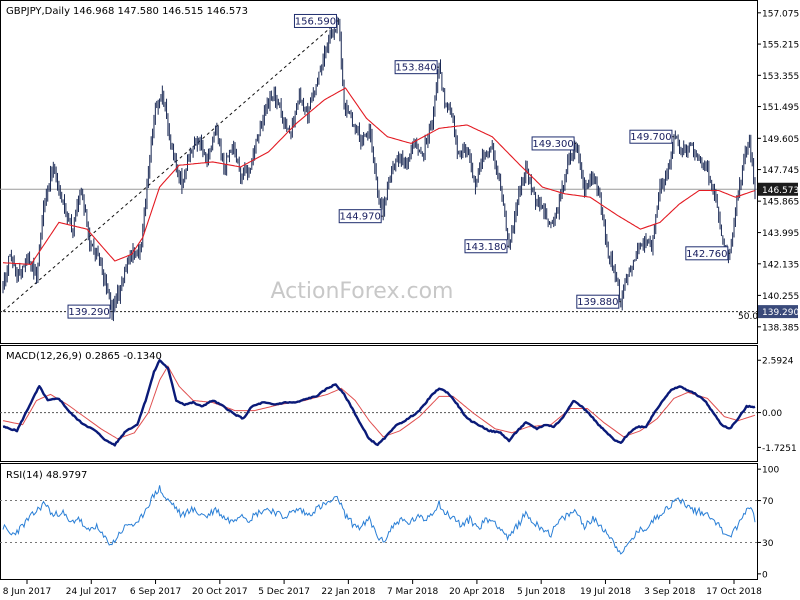 This screenshot has width=800, height=600. I want to click on rsi-group, so click(378, 520).